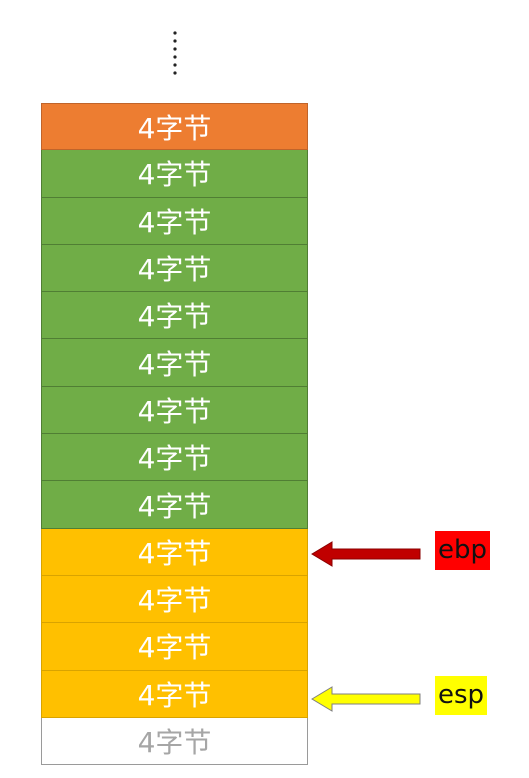 The width and height of the screenshot is (529, 778). Describe the element at coordinates (366, 554) in the screenshot. I see `ebp-arrow-icon` at that location.